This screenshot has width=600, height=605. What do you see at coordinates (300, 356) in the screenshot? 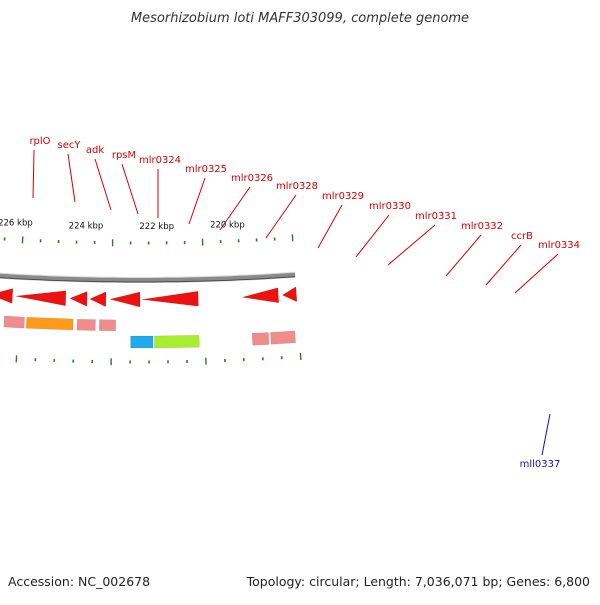
I see `outer-ring-major-tick` at bounding box center [300, 356].